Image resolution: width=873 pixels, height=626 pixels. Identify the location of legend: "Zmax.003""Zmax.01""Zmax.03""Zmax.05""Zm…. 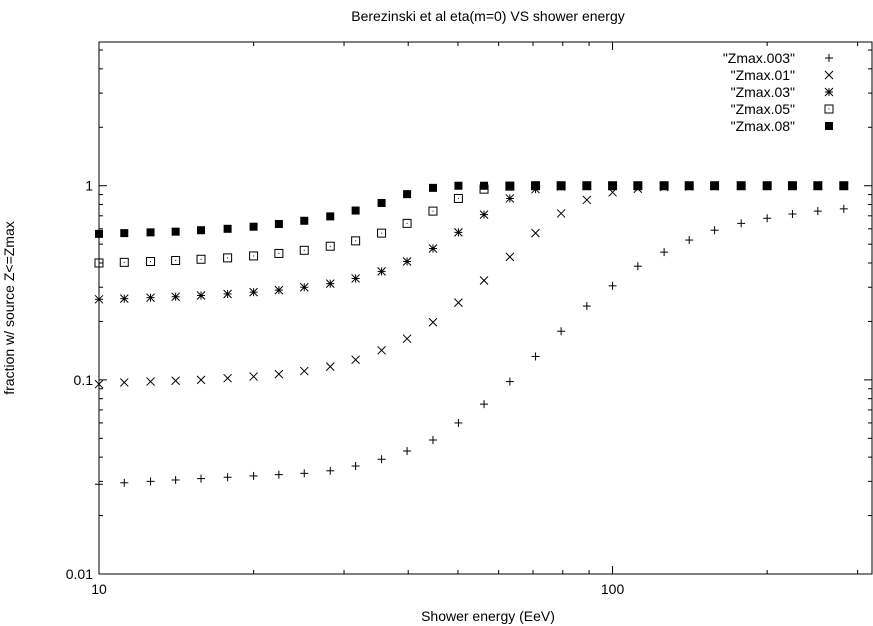
(778, 92).